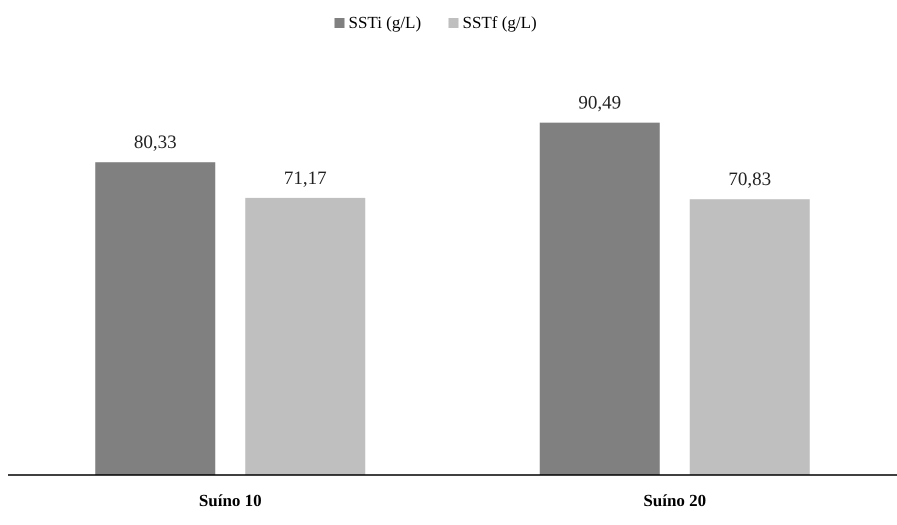 Image resolution: width=897 pixels, height=525 pixels. What do you see at coordinates (674, 500) in the screenshot?
I see `x-tick-label: Suíno 20` at bounding box center [674, 500].